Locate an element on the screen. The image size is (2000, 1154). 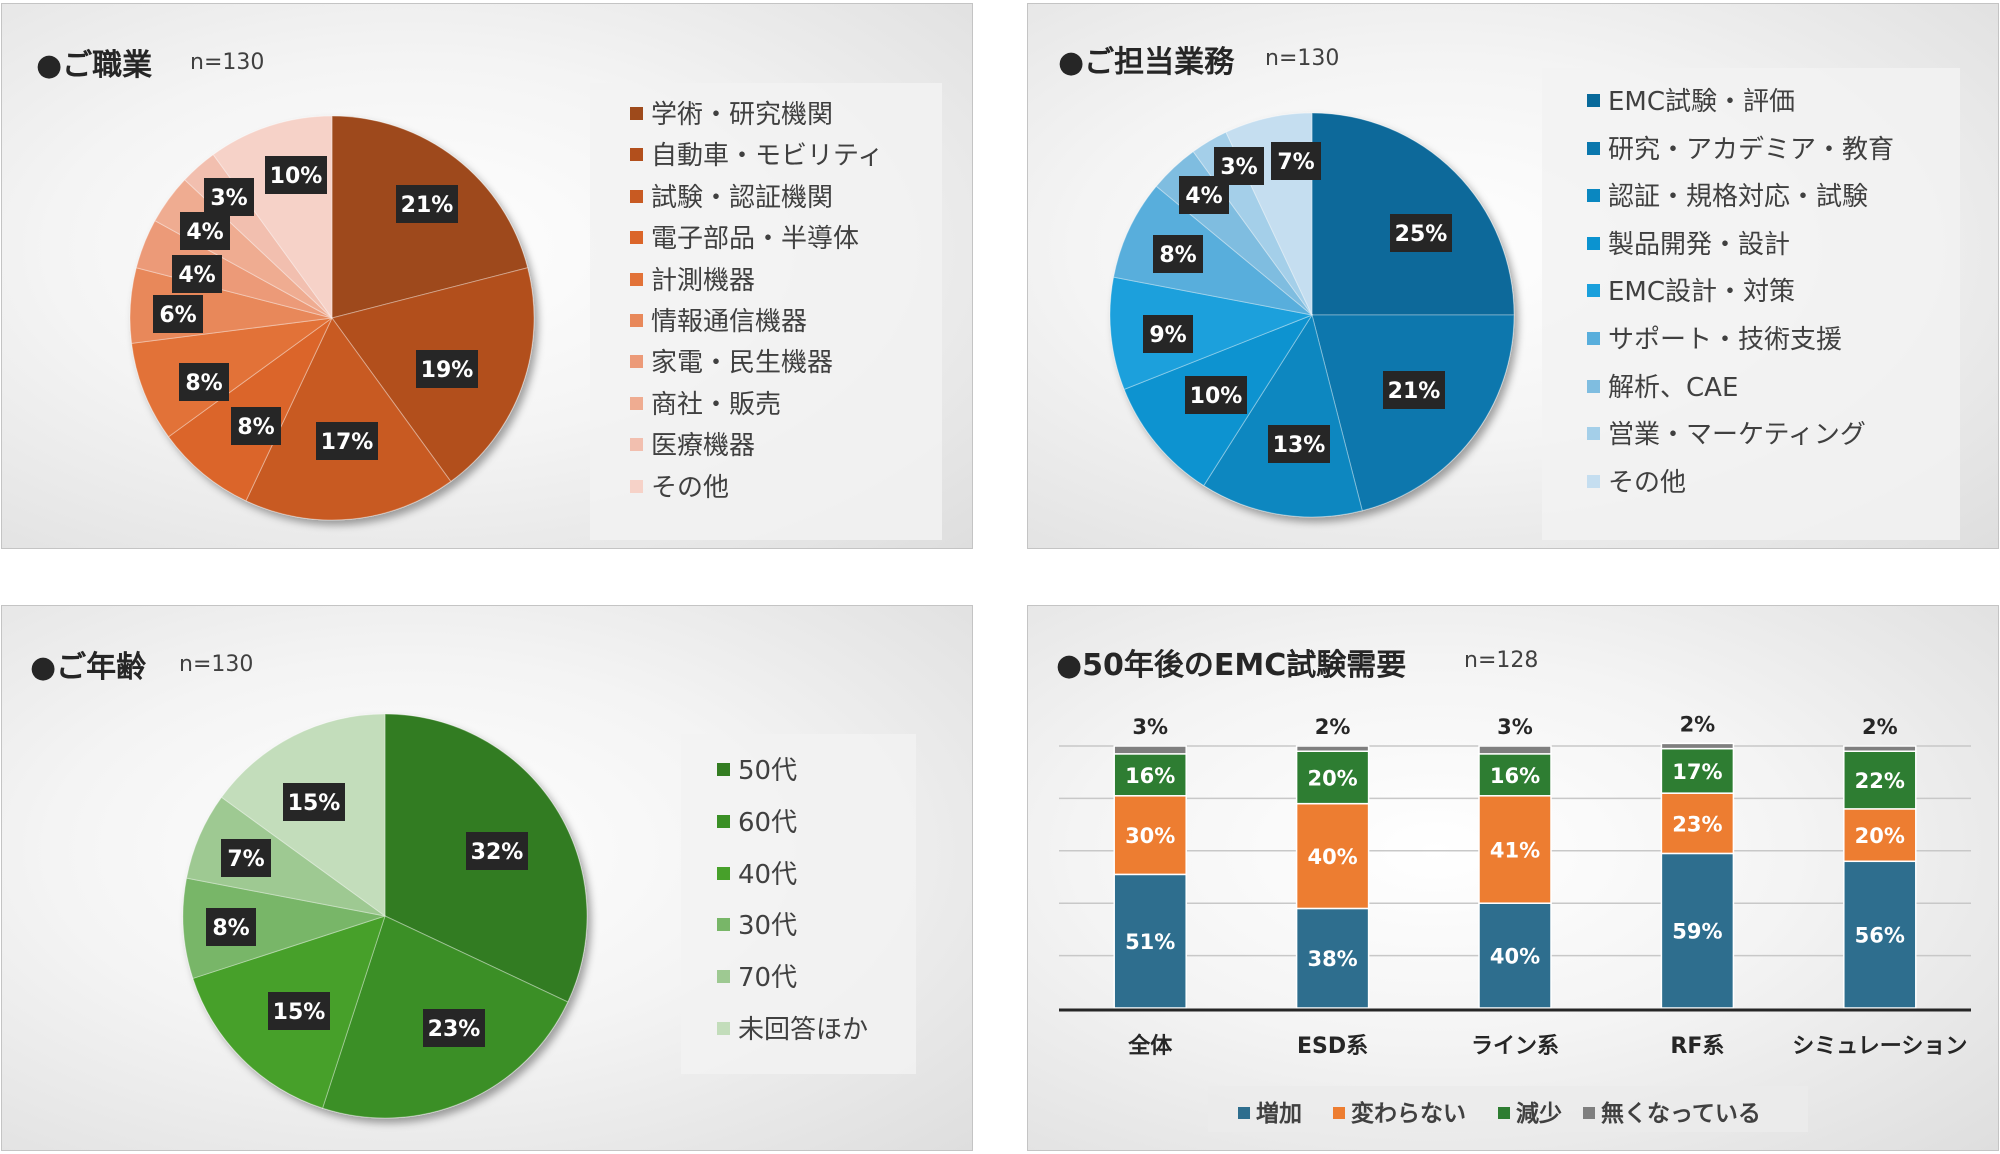
data-label-3: 15% is located at coordinates (299, 1011).